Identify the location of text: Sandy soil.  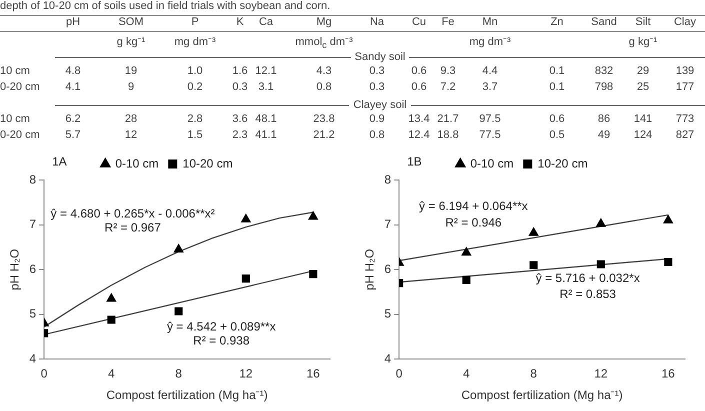
(380, 57).